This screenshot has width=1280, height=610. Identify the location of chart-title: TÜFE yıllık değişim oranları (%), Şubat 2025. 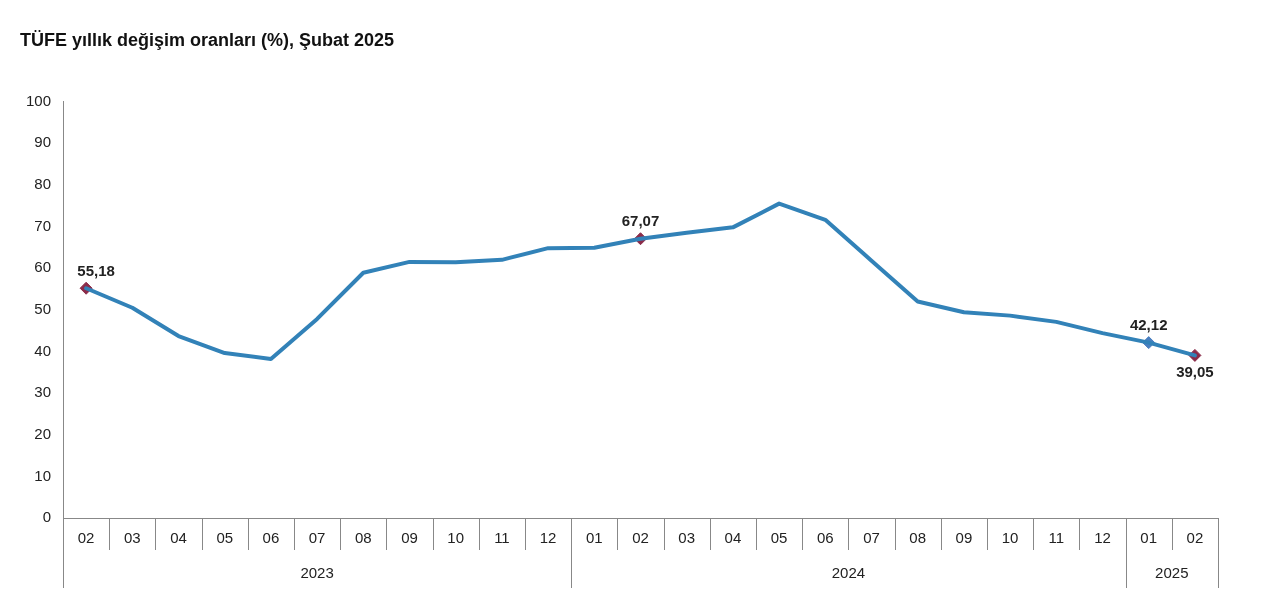
(207, 39).